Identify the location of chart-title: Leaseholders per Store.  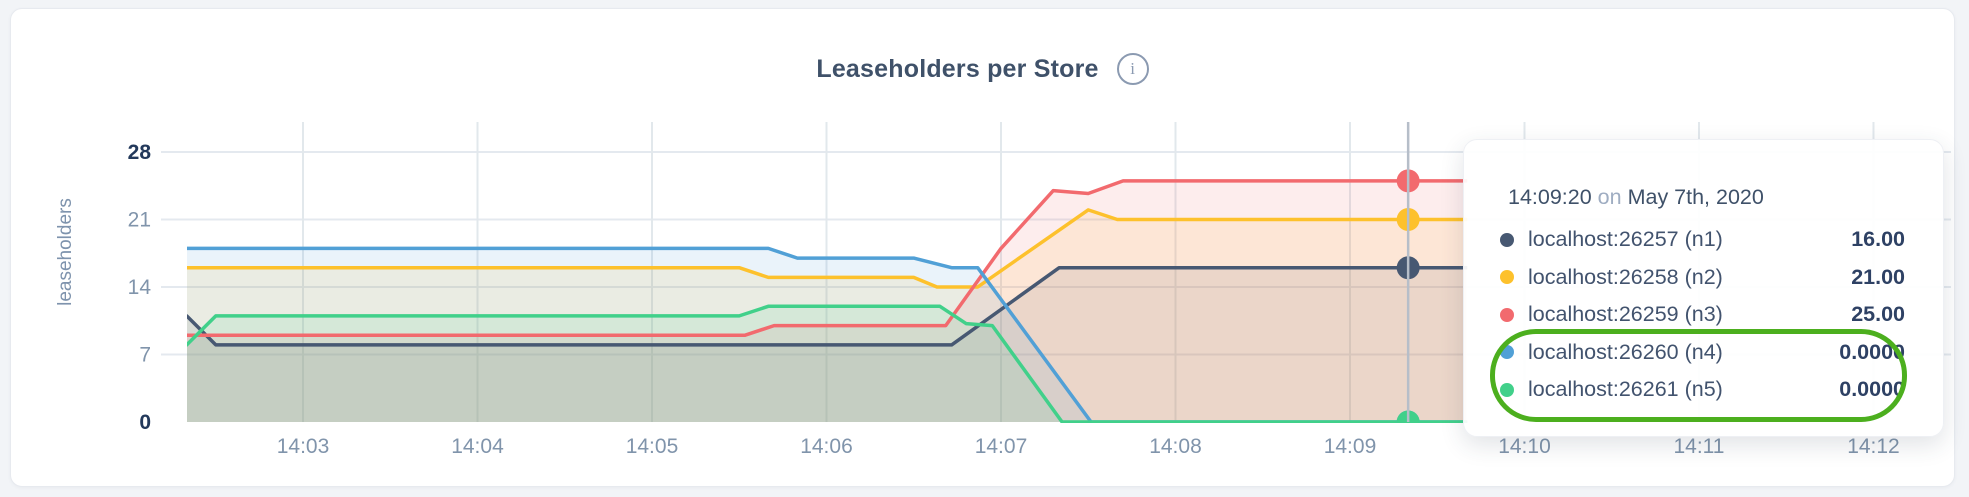
(957, 68).